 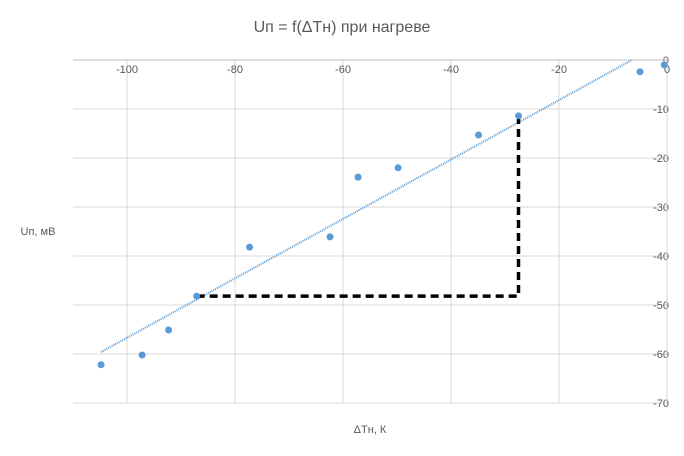 I want to click on x-tick-label: -80, so click(x=235, y=70).